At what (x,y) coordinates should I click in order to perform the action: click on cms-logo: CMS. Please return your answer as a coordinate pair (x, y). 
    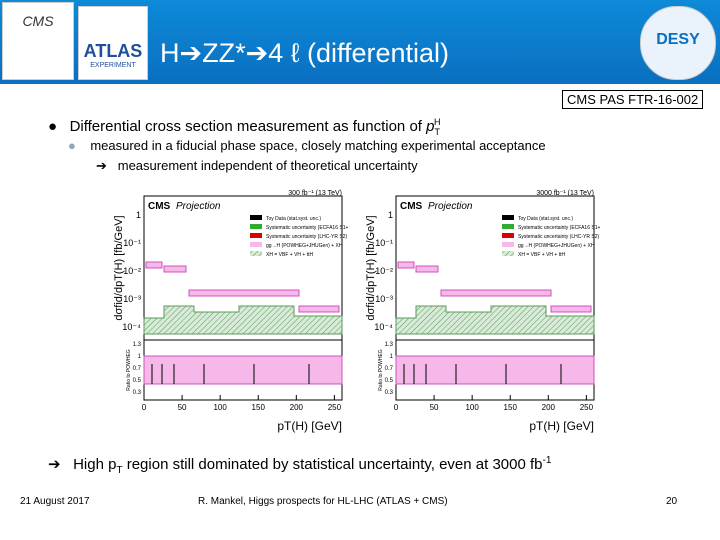
    Looking at the image, I should click on (38, 41).